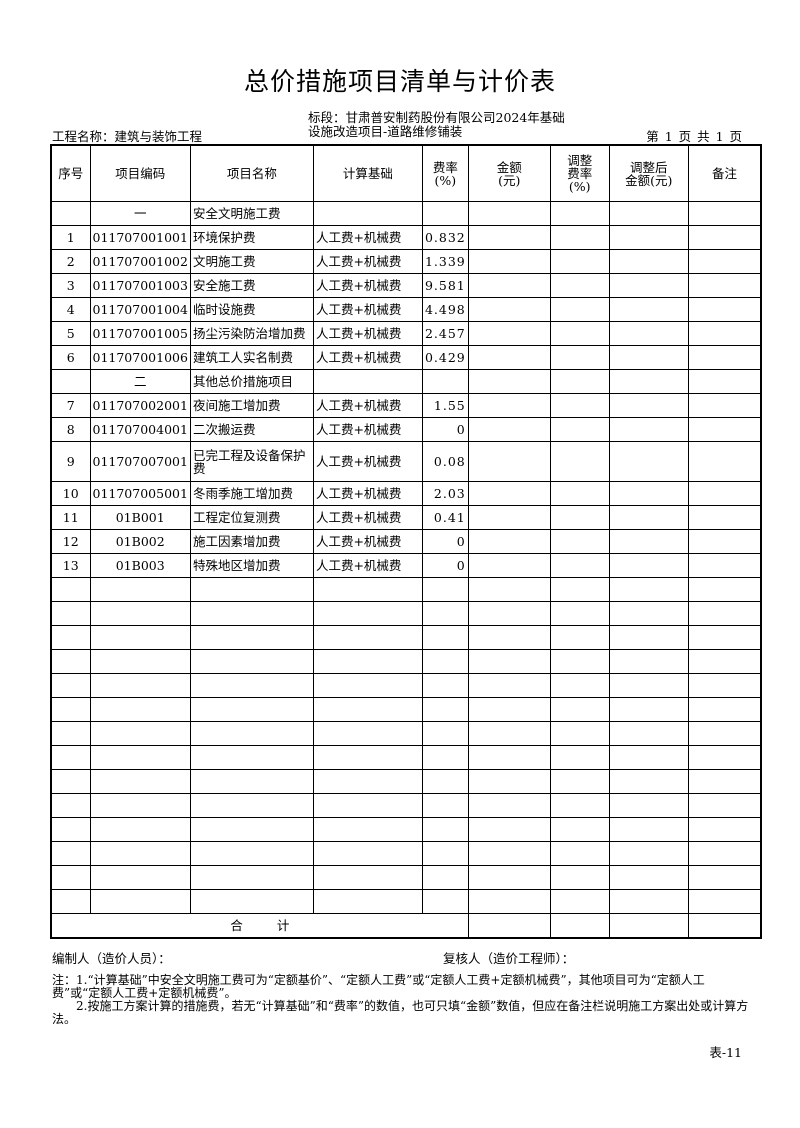 Image resolution: width=800 pixels, height=1128 pixels. Describe the element at coordinates (70, 309) in the screenshot. I see `table-cell: 4` at that location.